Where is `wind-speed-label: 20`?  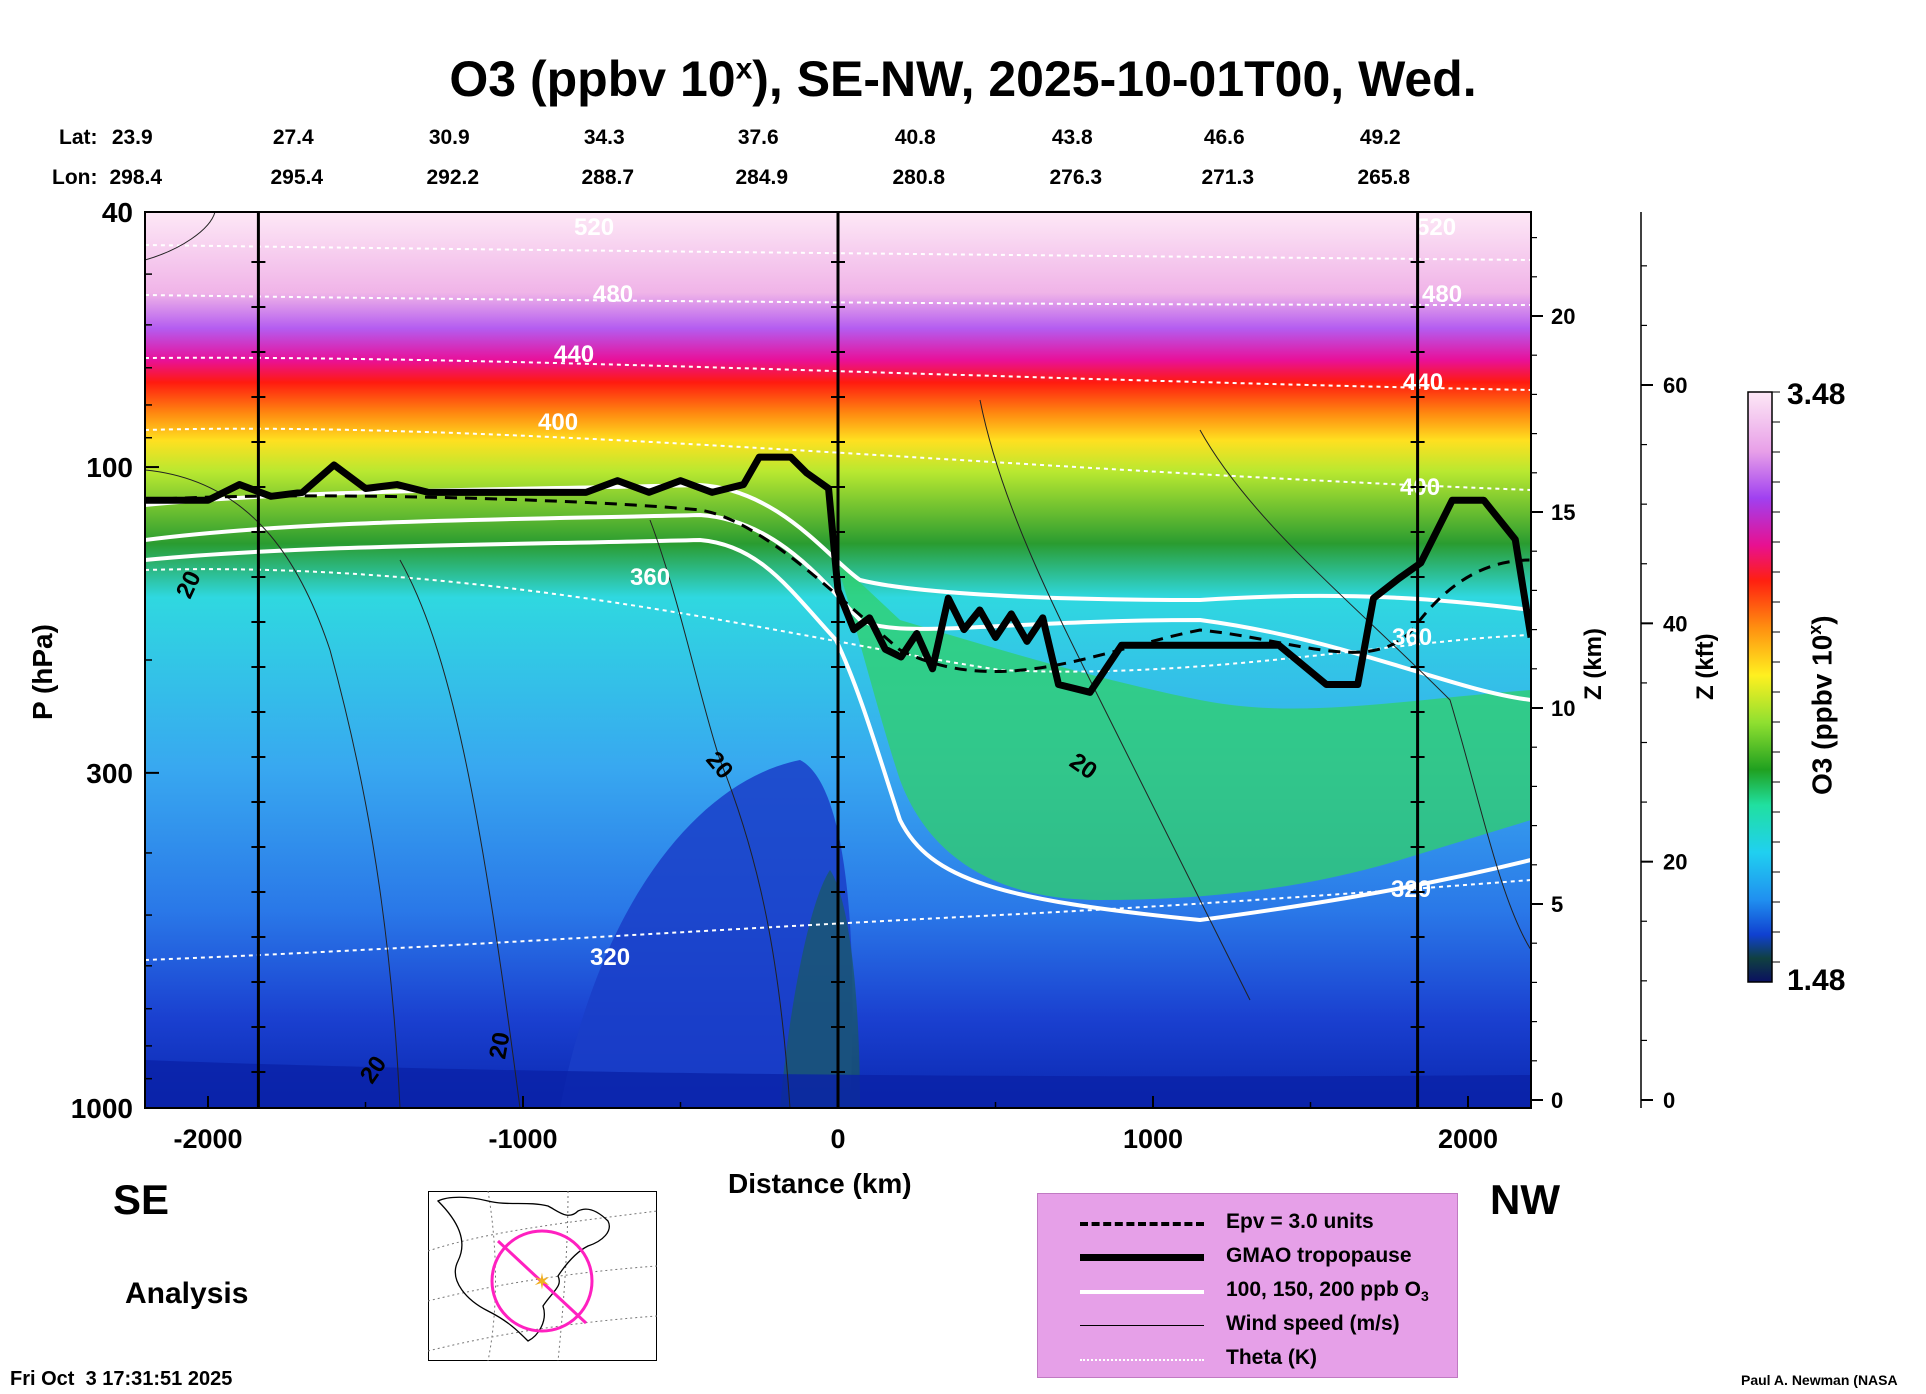
wind-speed-label: 20 is located at coordinates (499, 1045).